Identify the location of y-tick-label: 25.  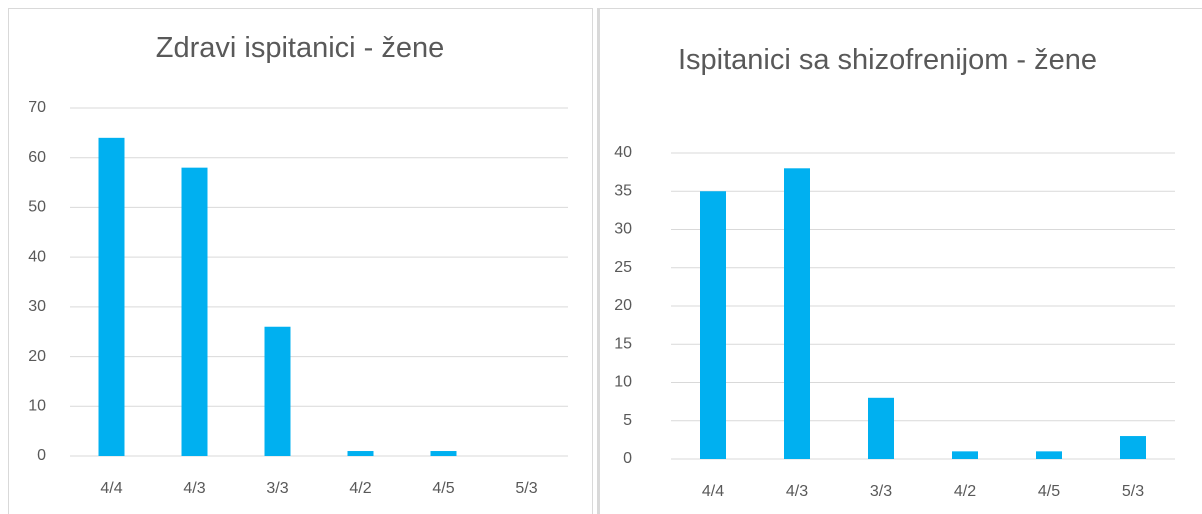
(623, 267).